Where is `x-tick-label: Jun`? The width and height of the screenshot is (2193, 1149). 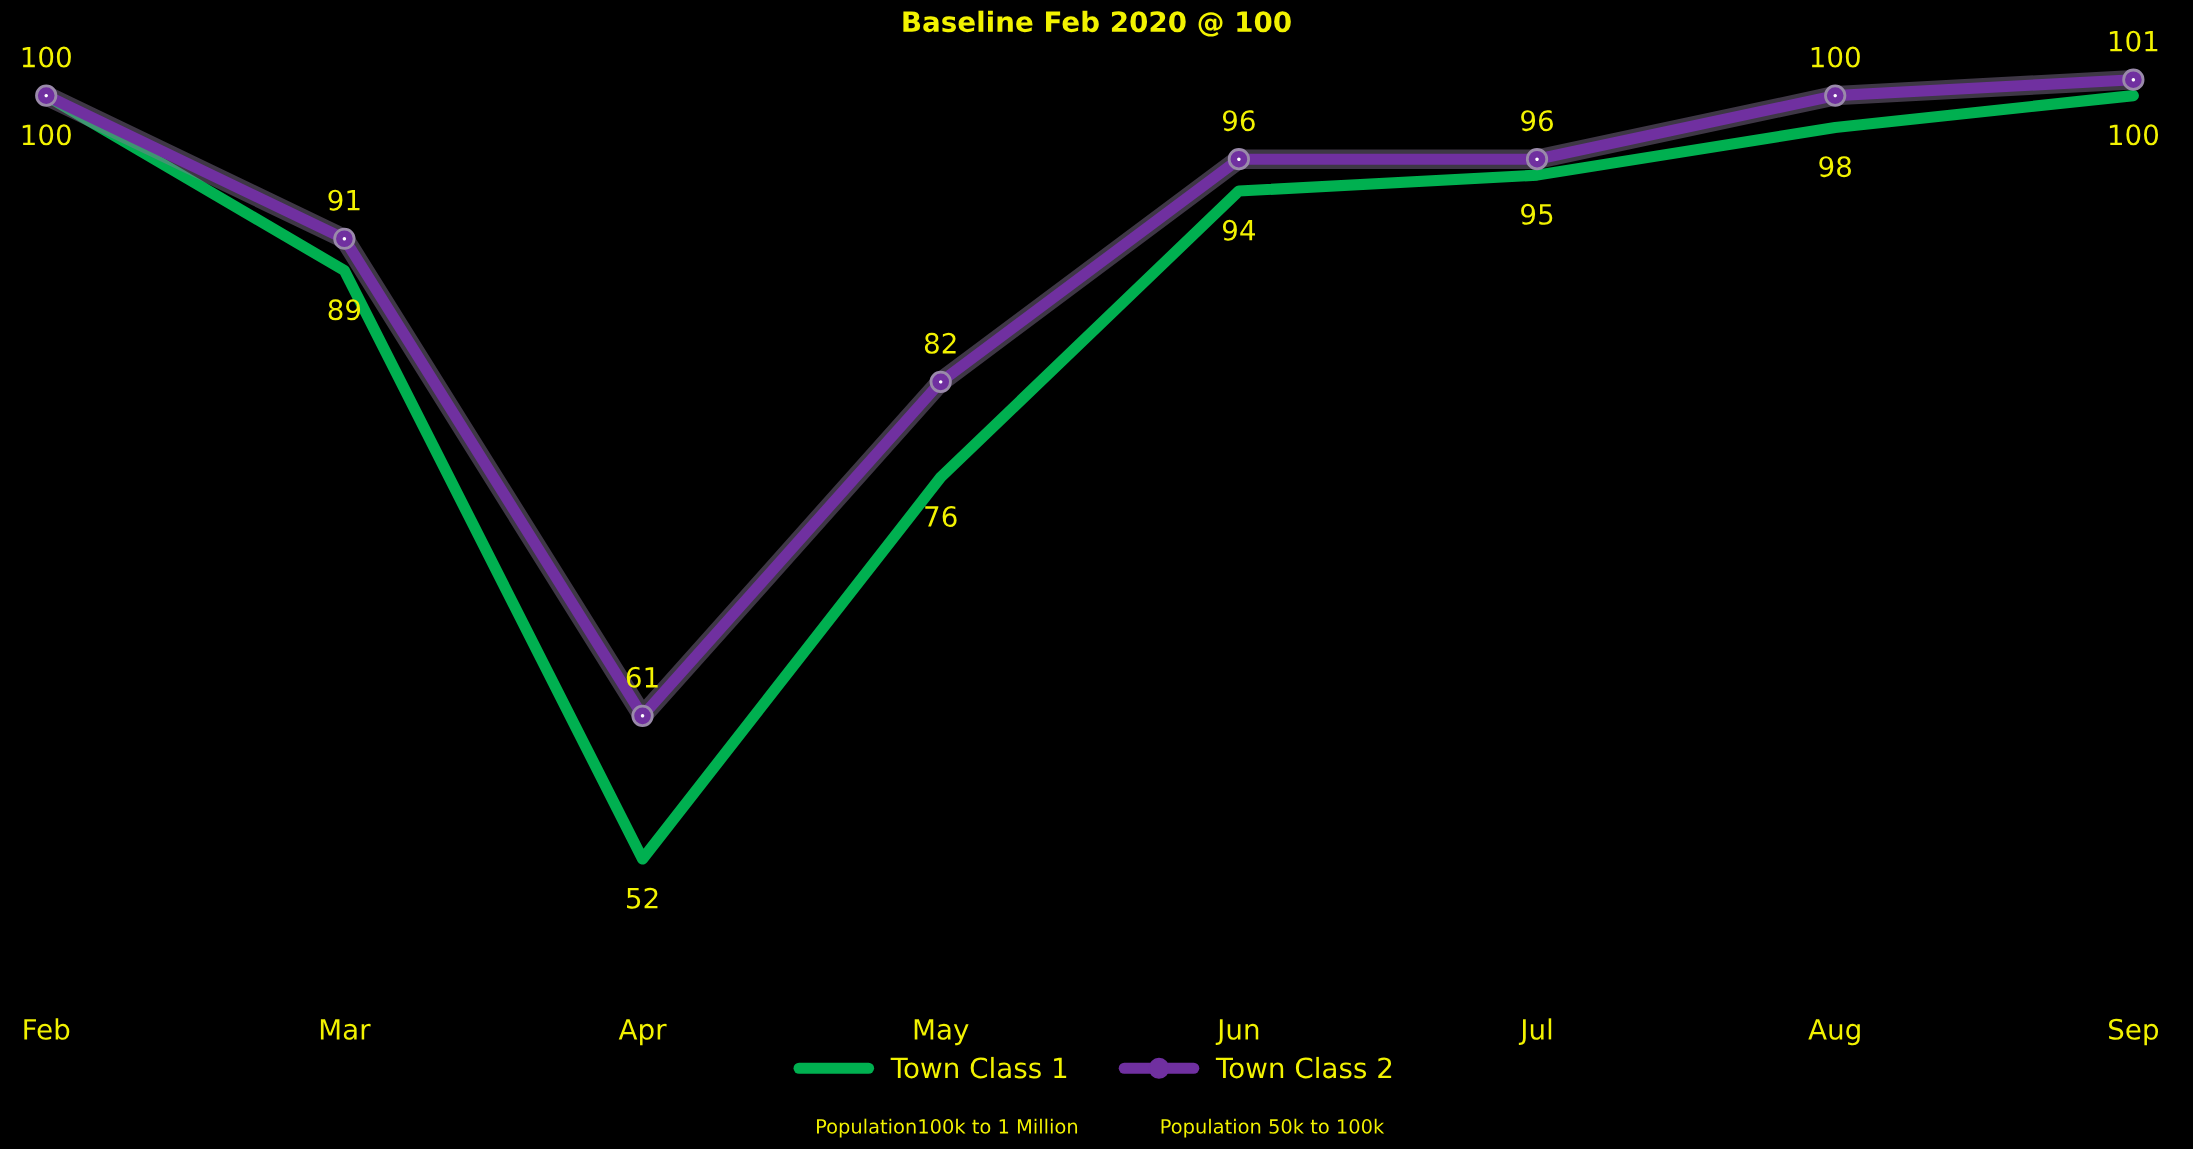 x-tick-label: Jun is located at coordinates (1237, 1032).